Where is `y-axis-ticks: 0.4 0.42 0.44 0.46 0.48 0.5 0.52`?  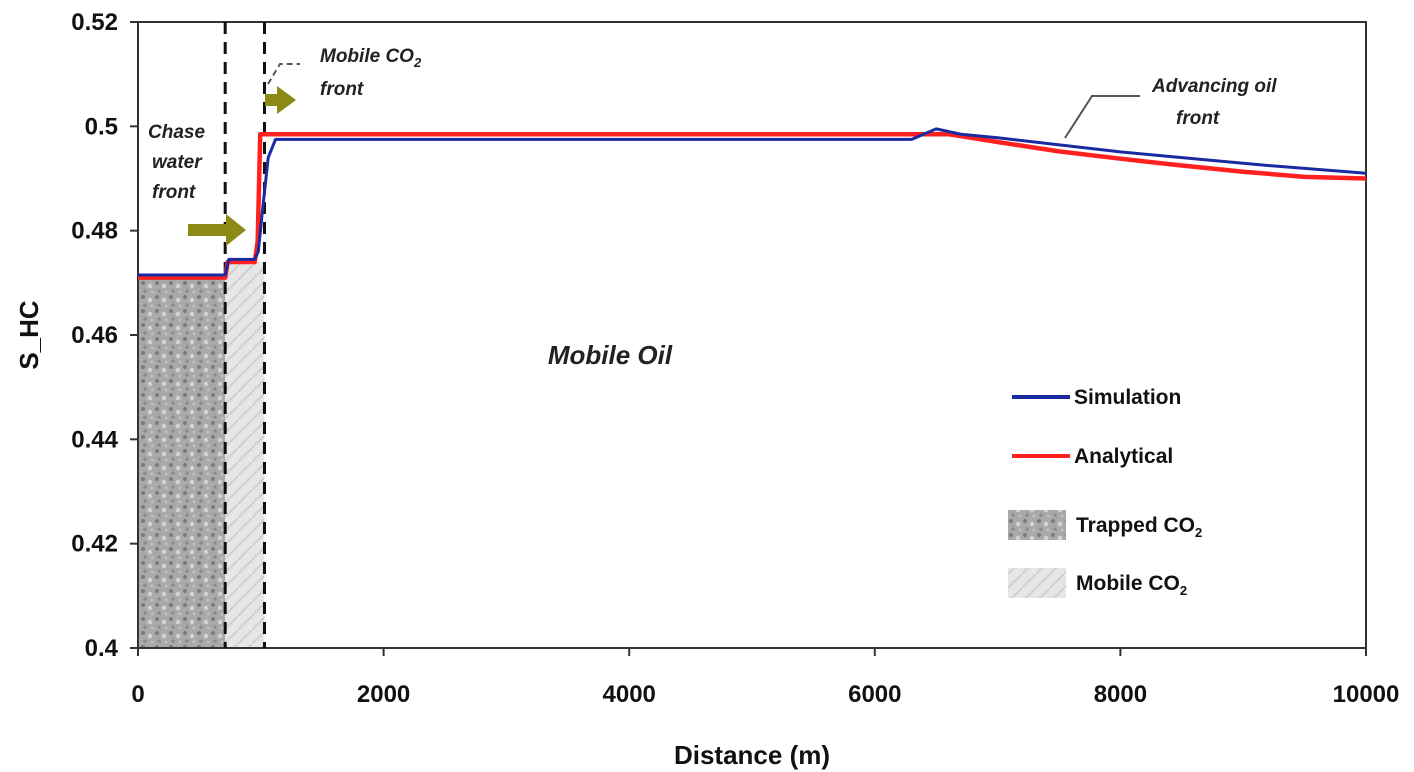
y-axis-ticks: 0.4 0.42 0.44 0.46 0.48 0.5 0.52 is located at coordinates (104, 335).